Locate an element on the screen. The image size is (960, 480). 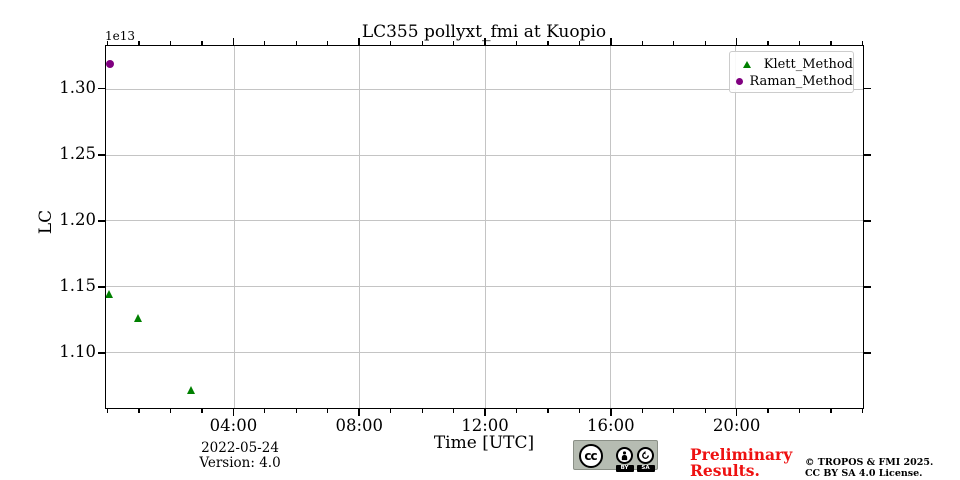
data-point-raman_method is located at coordinates (110, 64).